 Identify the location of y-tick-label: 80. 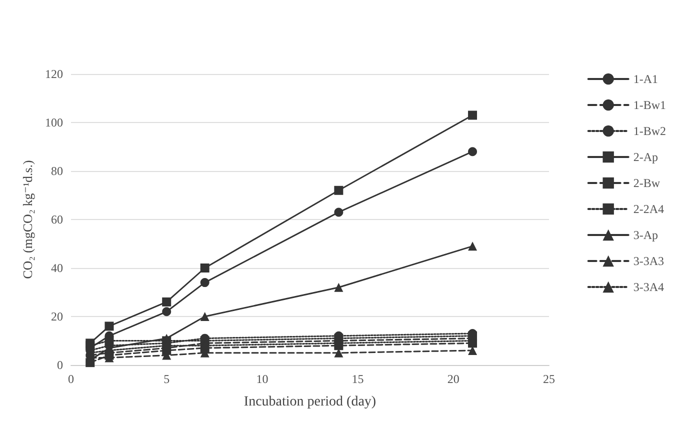
(57, 171).